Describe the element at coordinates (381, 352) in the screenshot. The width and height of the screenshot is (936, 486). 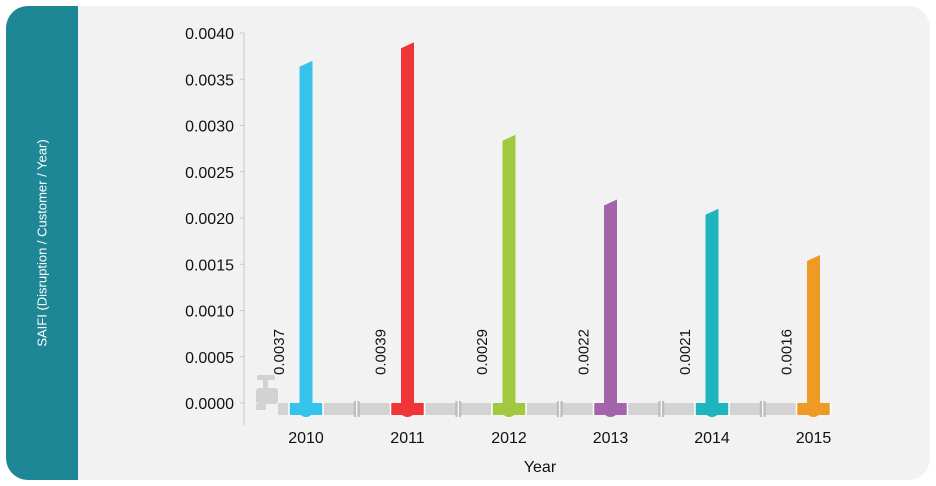
I see `data-label: 0.0039` at that location.